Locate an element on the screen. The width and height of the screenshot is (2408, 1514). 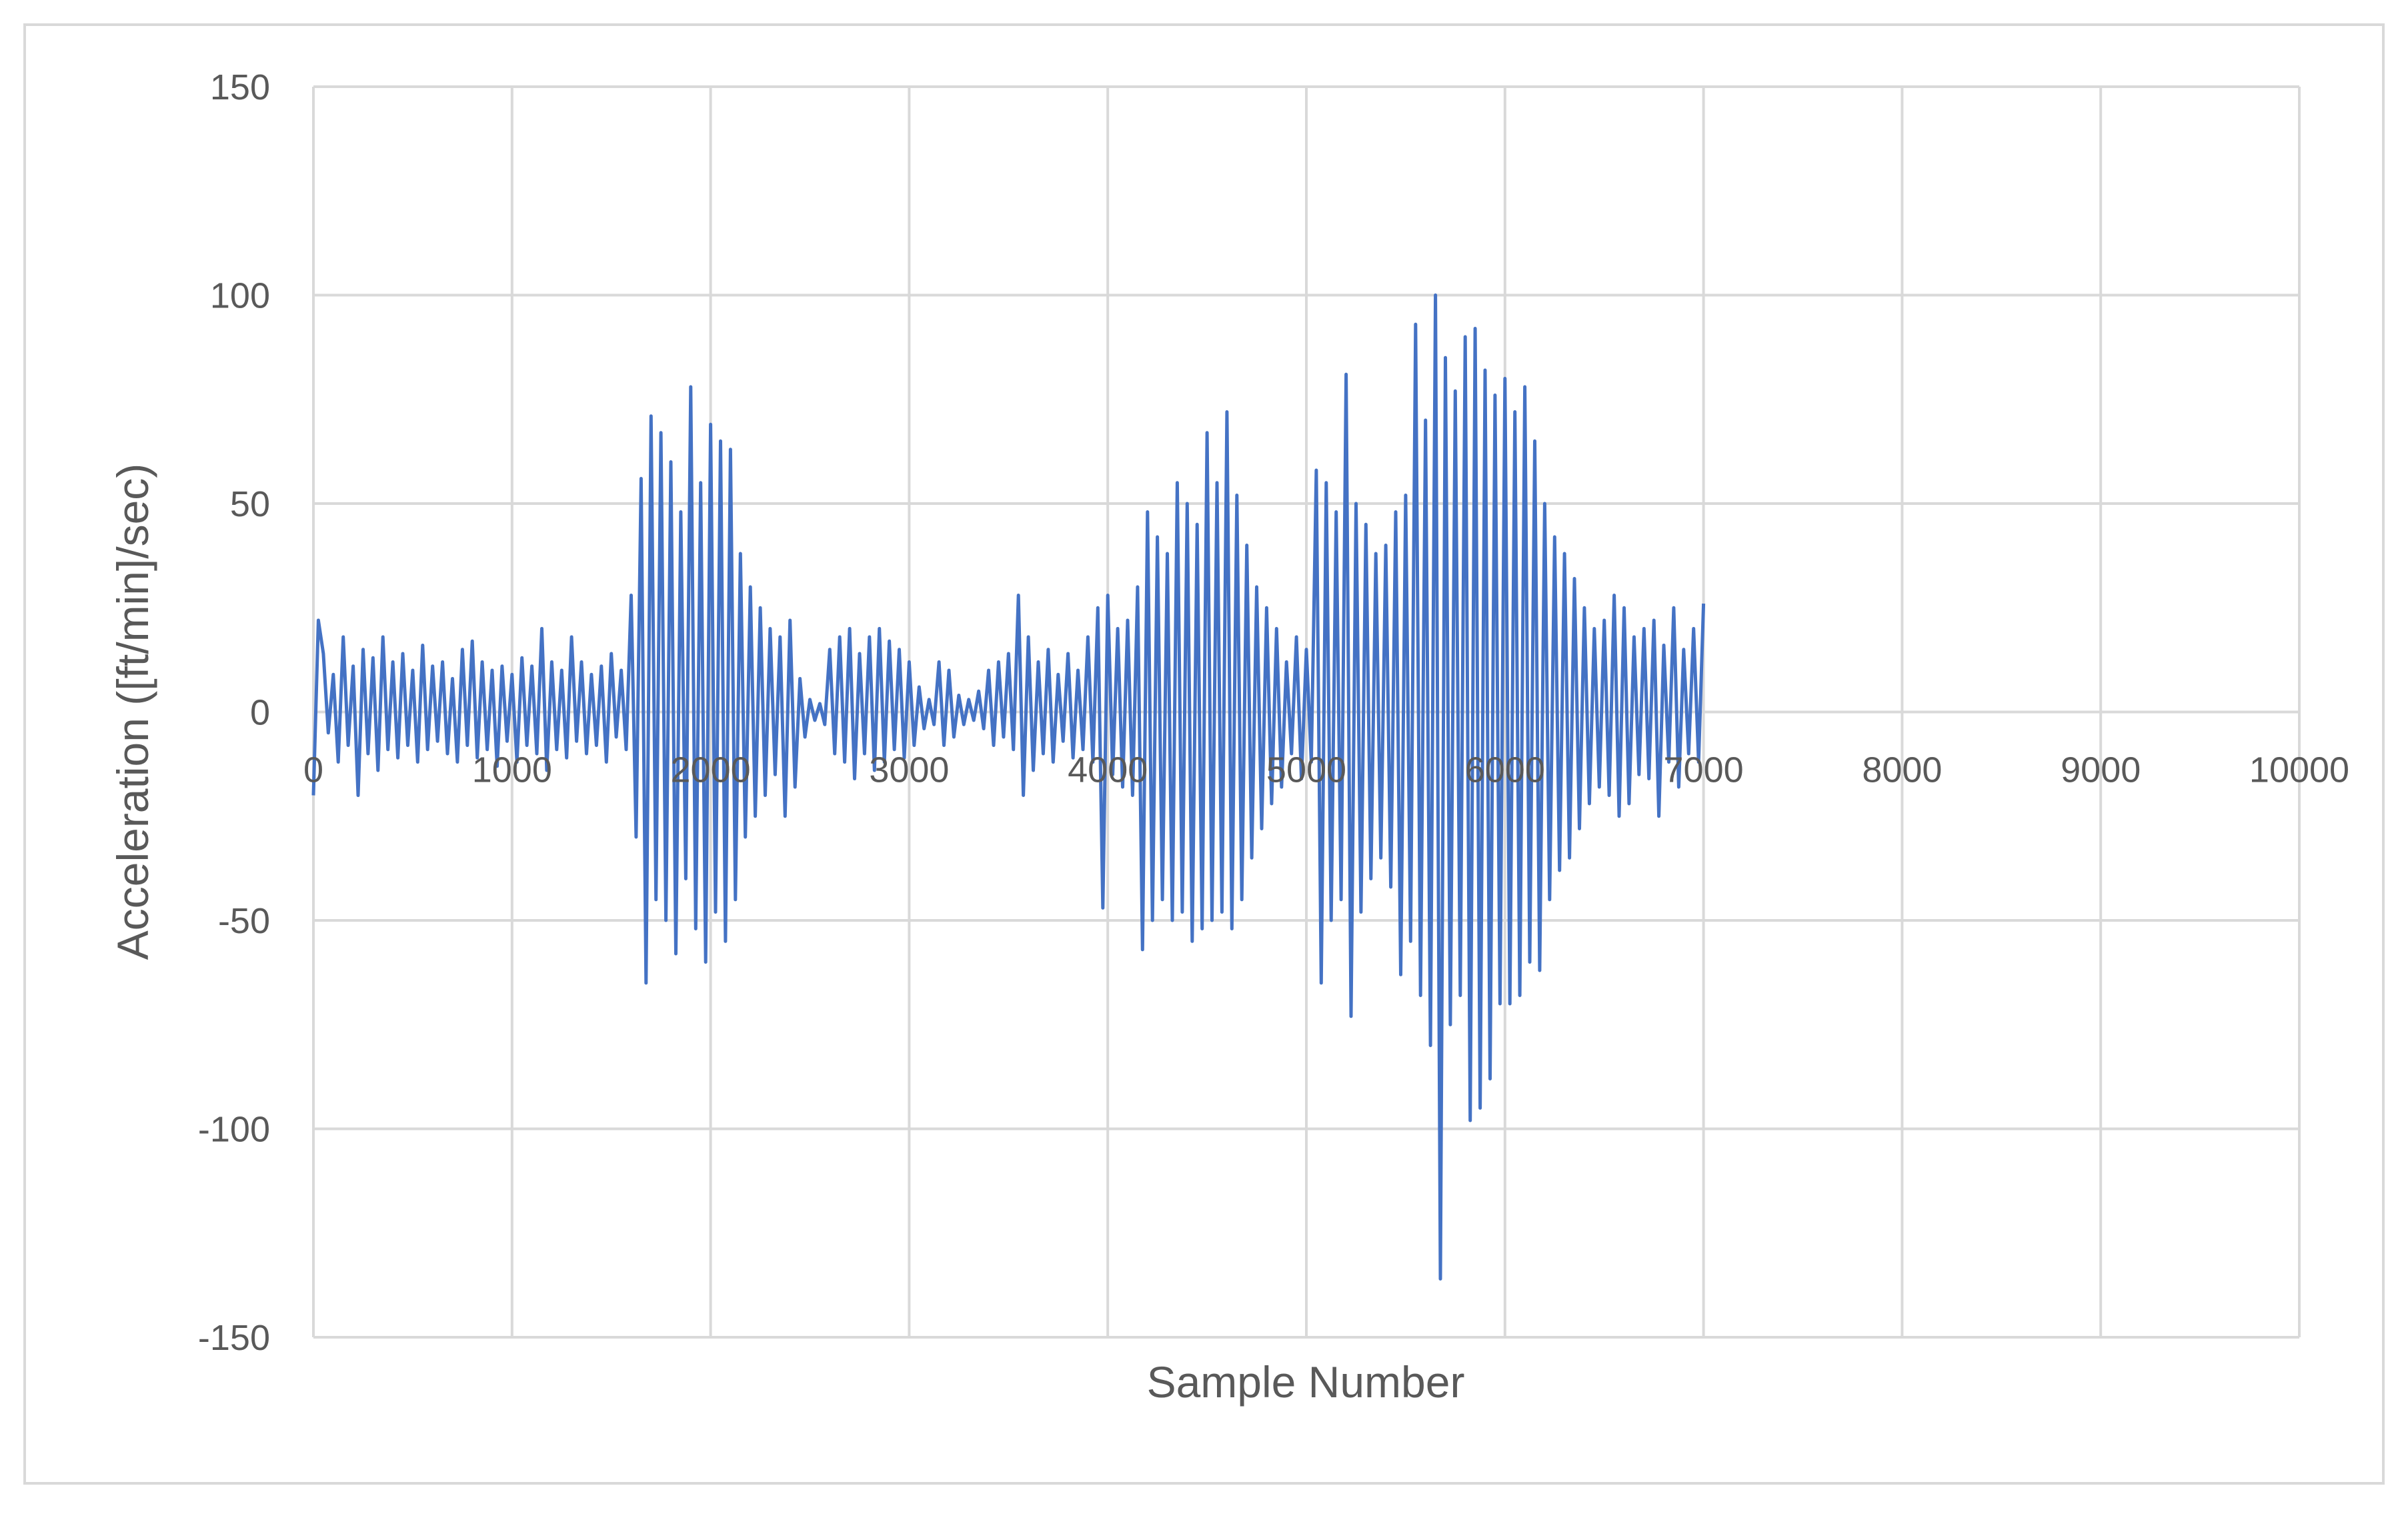
y-tick-label: 150 is located at coordinates (240, 87).